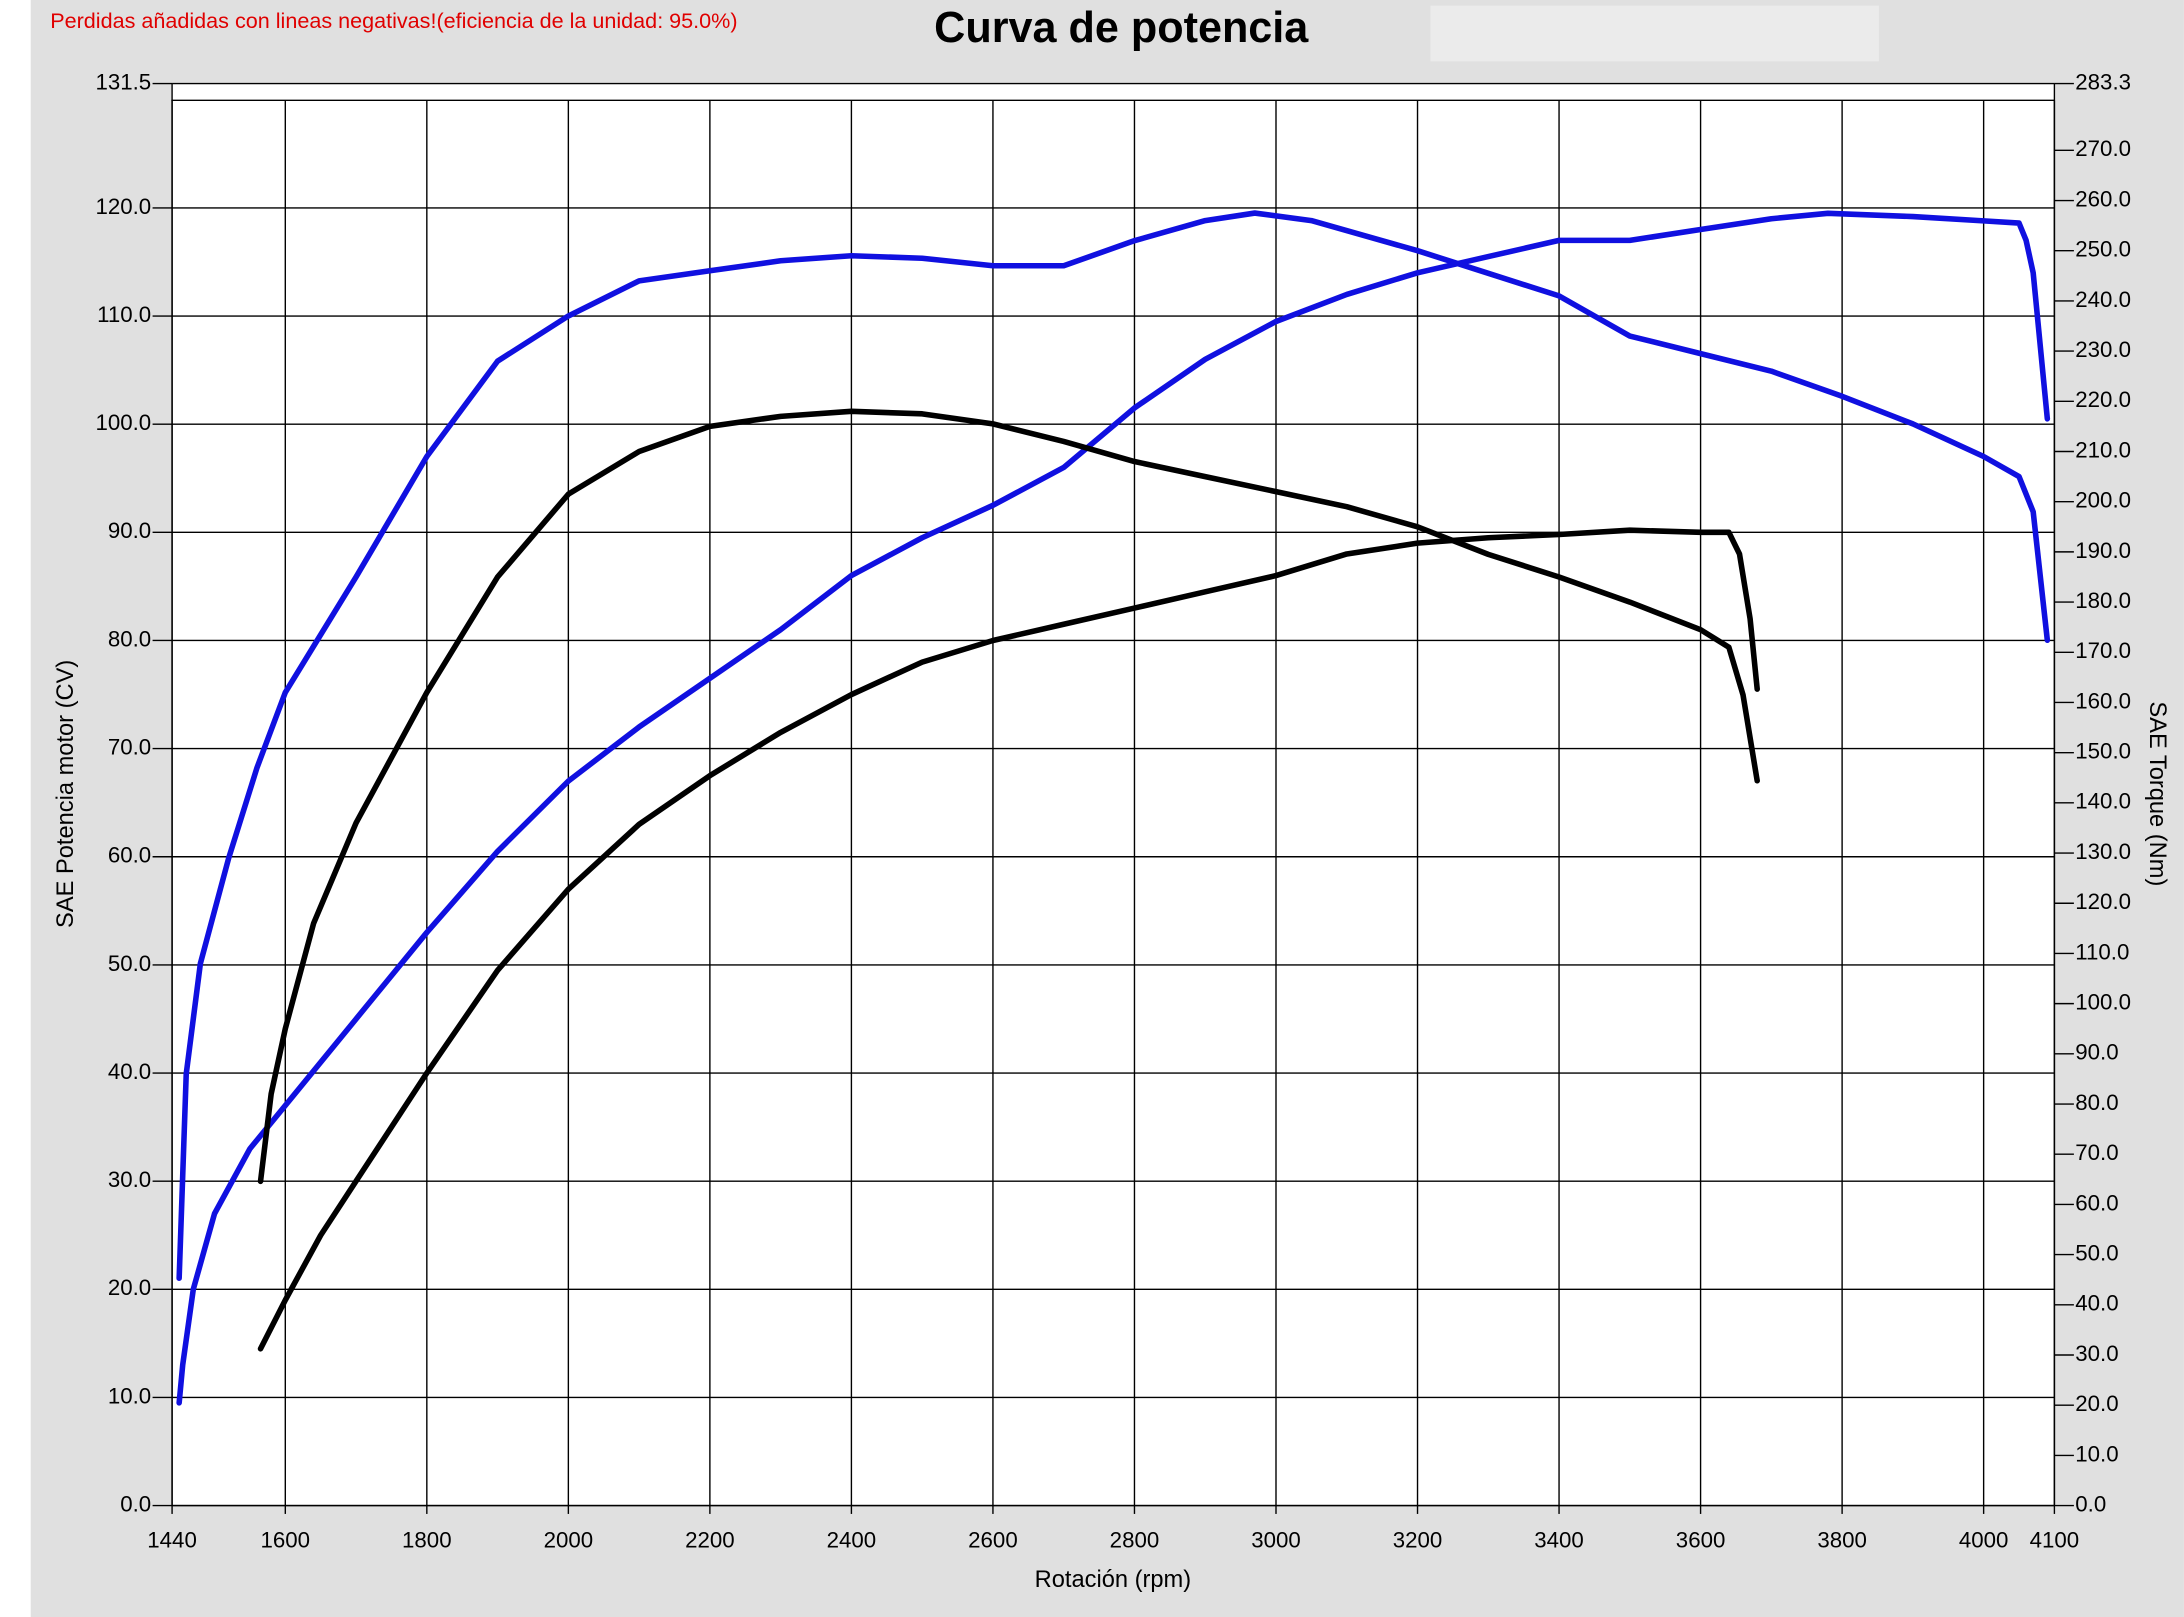 This screenshot has width=2184, height=1617. What do you see at coordinates (2096, 1303) in the screenshot?
I see `y2-tick-label: 40.0` at bounding box center [2096, 1303].